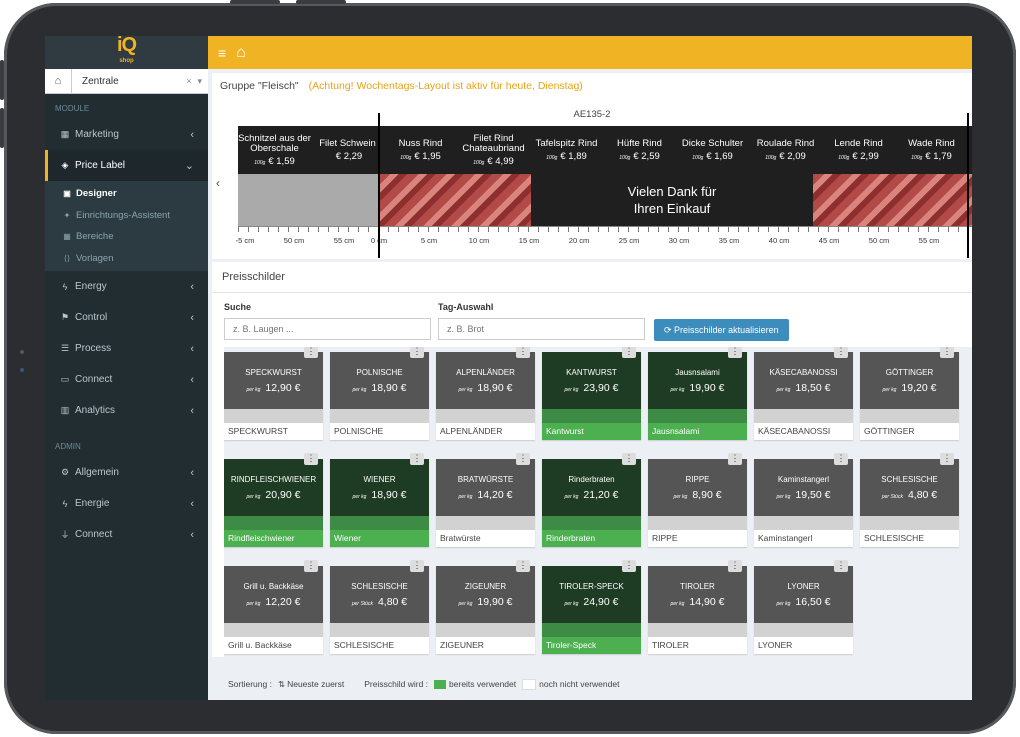 This screenshot has height=737, width=1020. What do you see at coordinates (379, 500) in the screenshot?
I see `price-label-card: ⋮ WIENER per kg 18,90 € Wiener` at bounding box center [379, 500].